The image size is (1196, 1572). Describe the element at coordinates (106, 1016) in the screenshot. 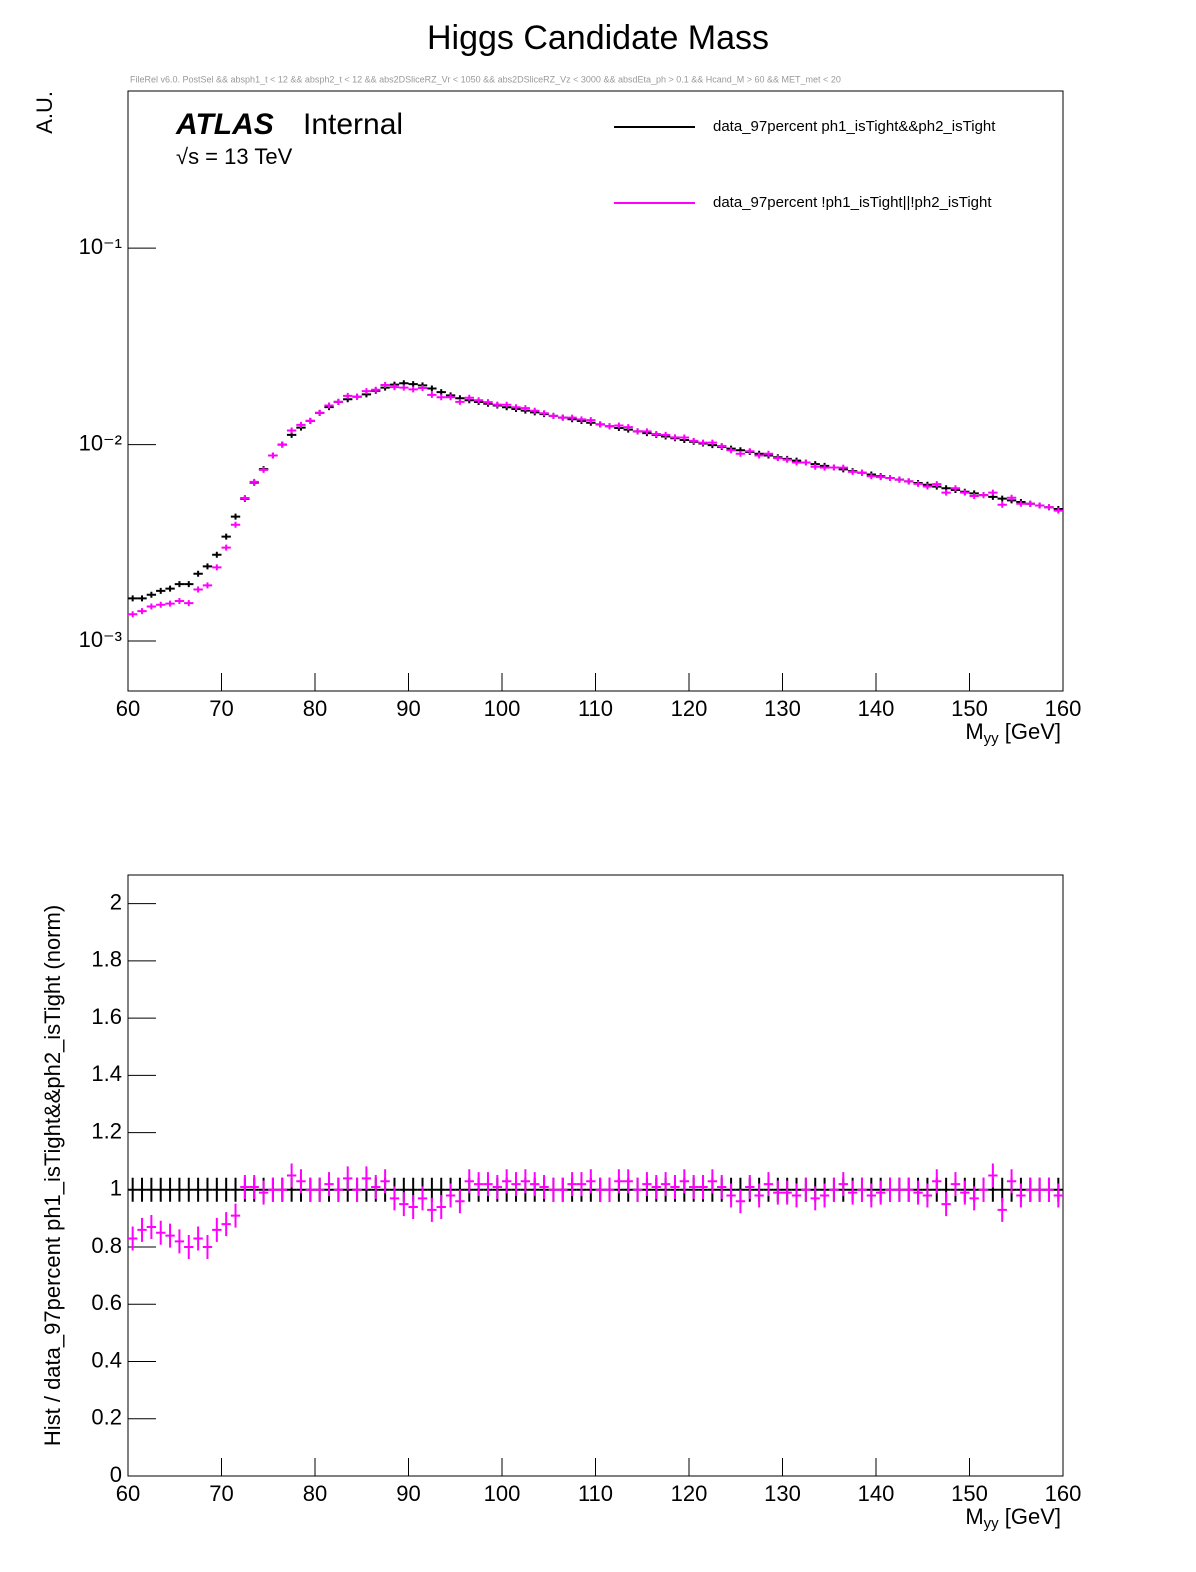

I see `y-tick-label: 1.6` at that location.